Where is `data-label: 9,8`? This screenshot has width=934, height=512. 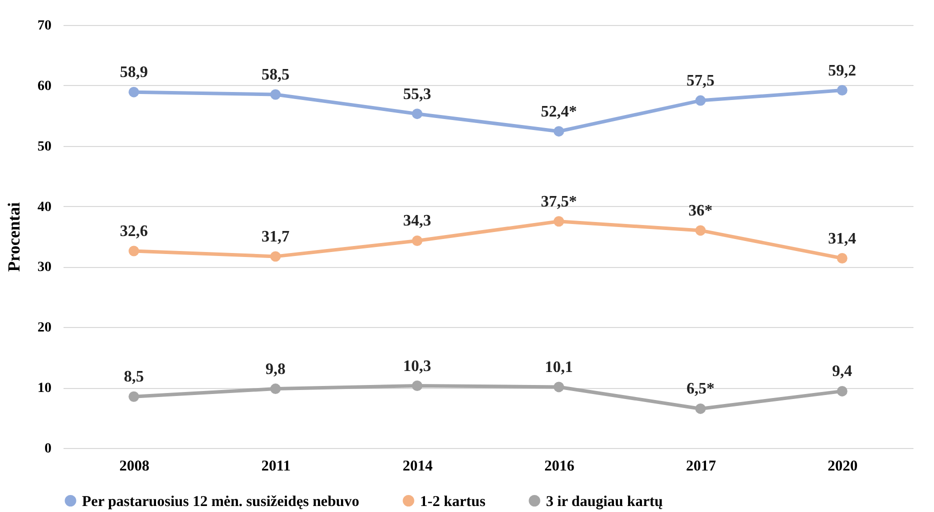 data-label: 9,8 is located at coordinates (276, 369).